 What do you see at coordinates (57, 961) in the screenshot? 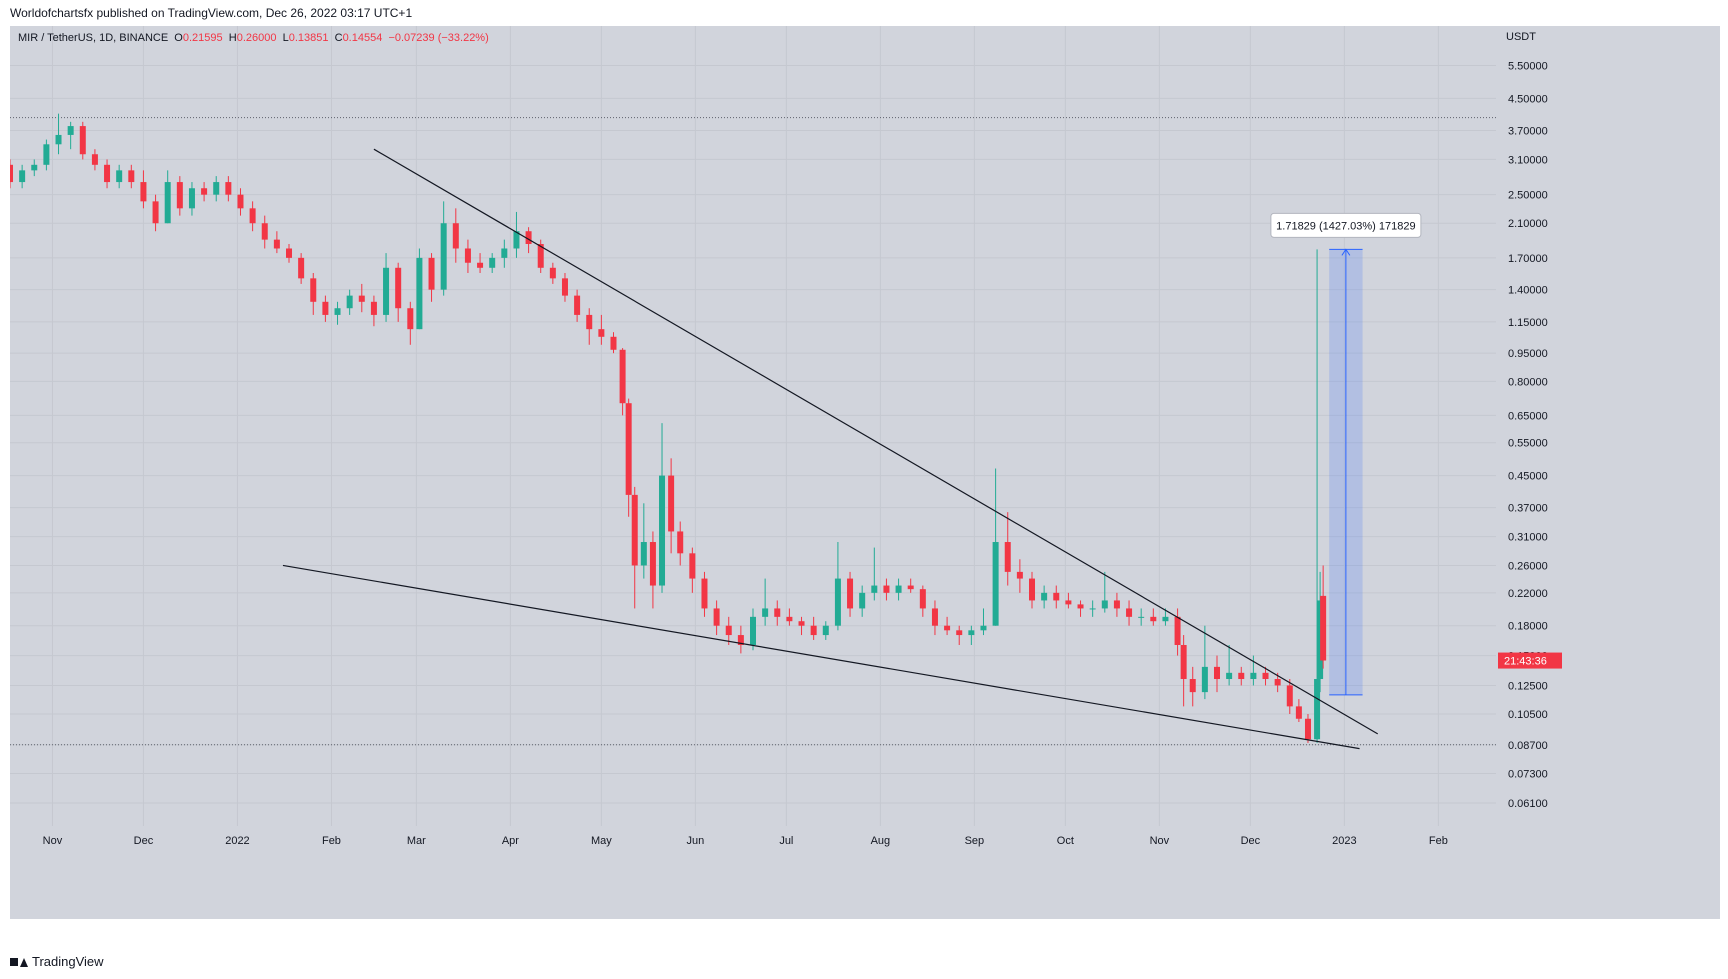
I see `footer-brand: TradingView` at bounding box center [57, 961].